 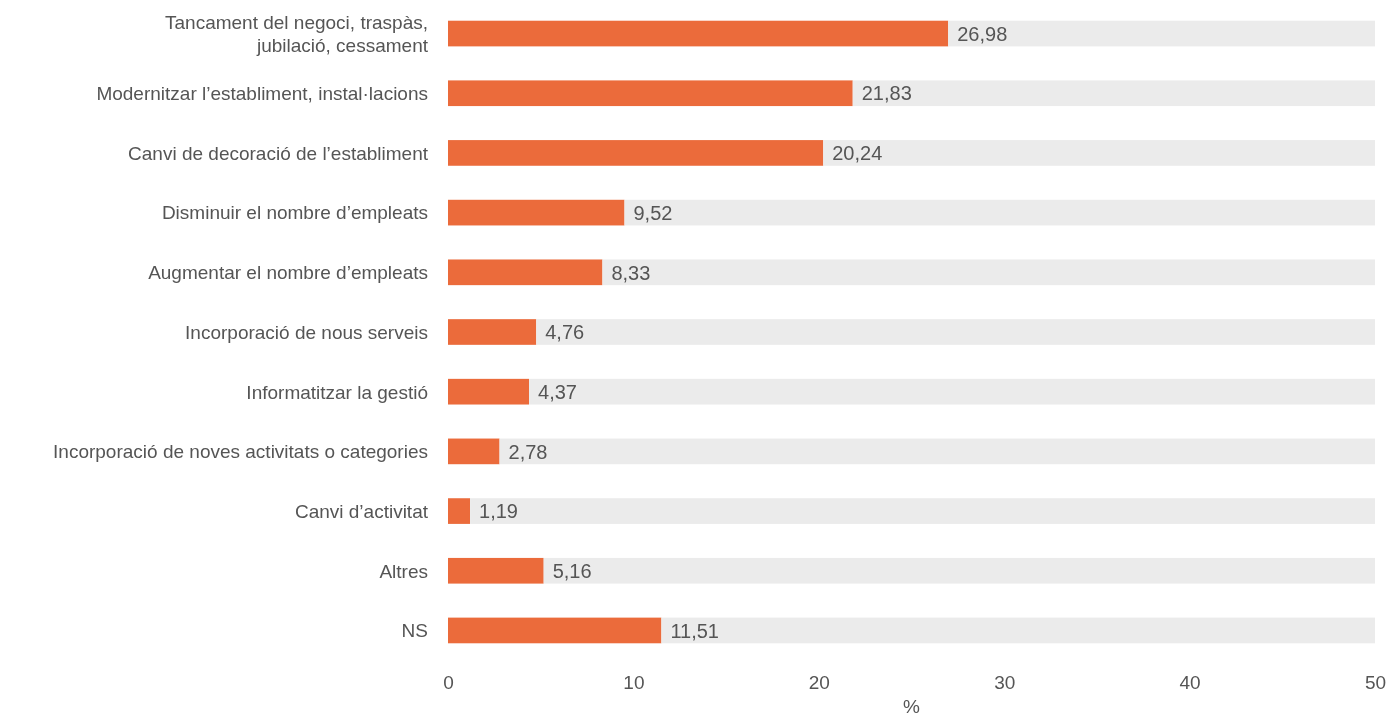 I want to click on y-tick-label: Augmentar el nombre d’empleats, so click(x=288, y=273).